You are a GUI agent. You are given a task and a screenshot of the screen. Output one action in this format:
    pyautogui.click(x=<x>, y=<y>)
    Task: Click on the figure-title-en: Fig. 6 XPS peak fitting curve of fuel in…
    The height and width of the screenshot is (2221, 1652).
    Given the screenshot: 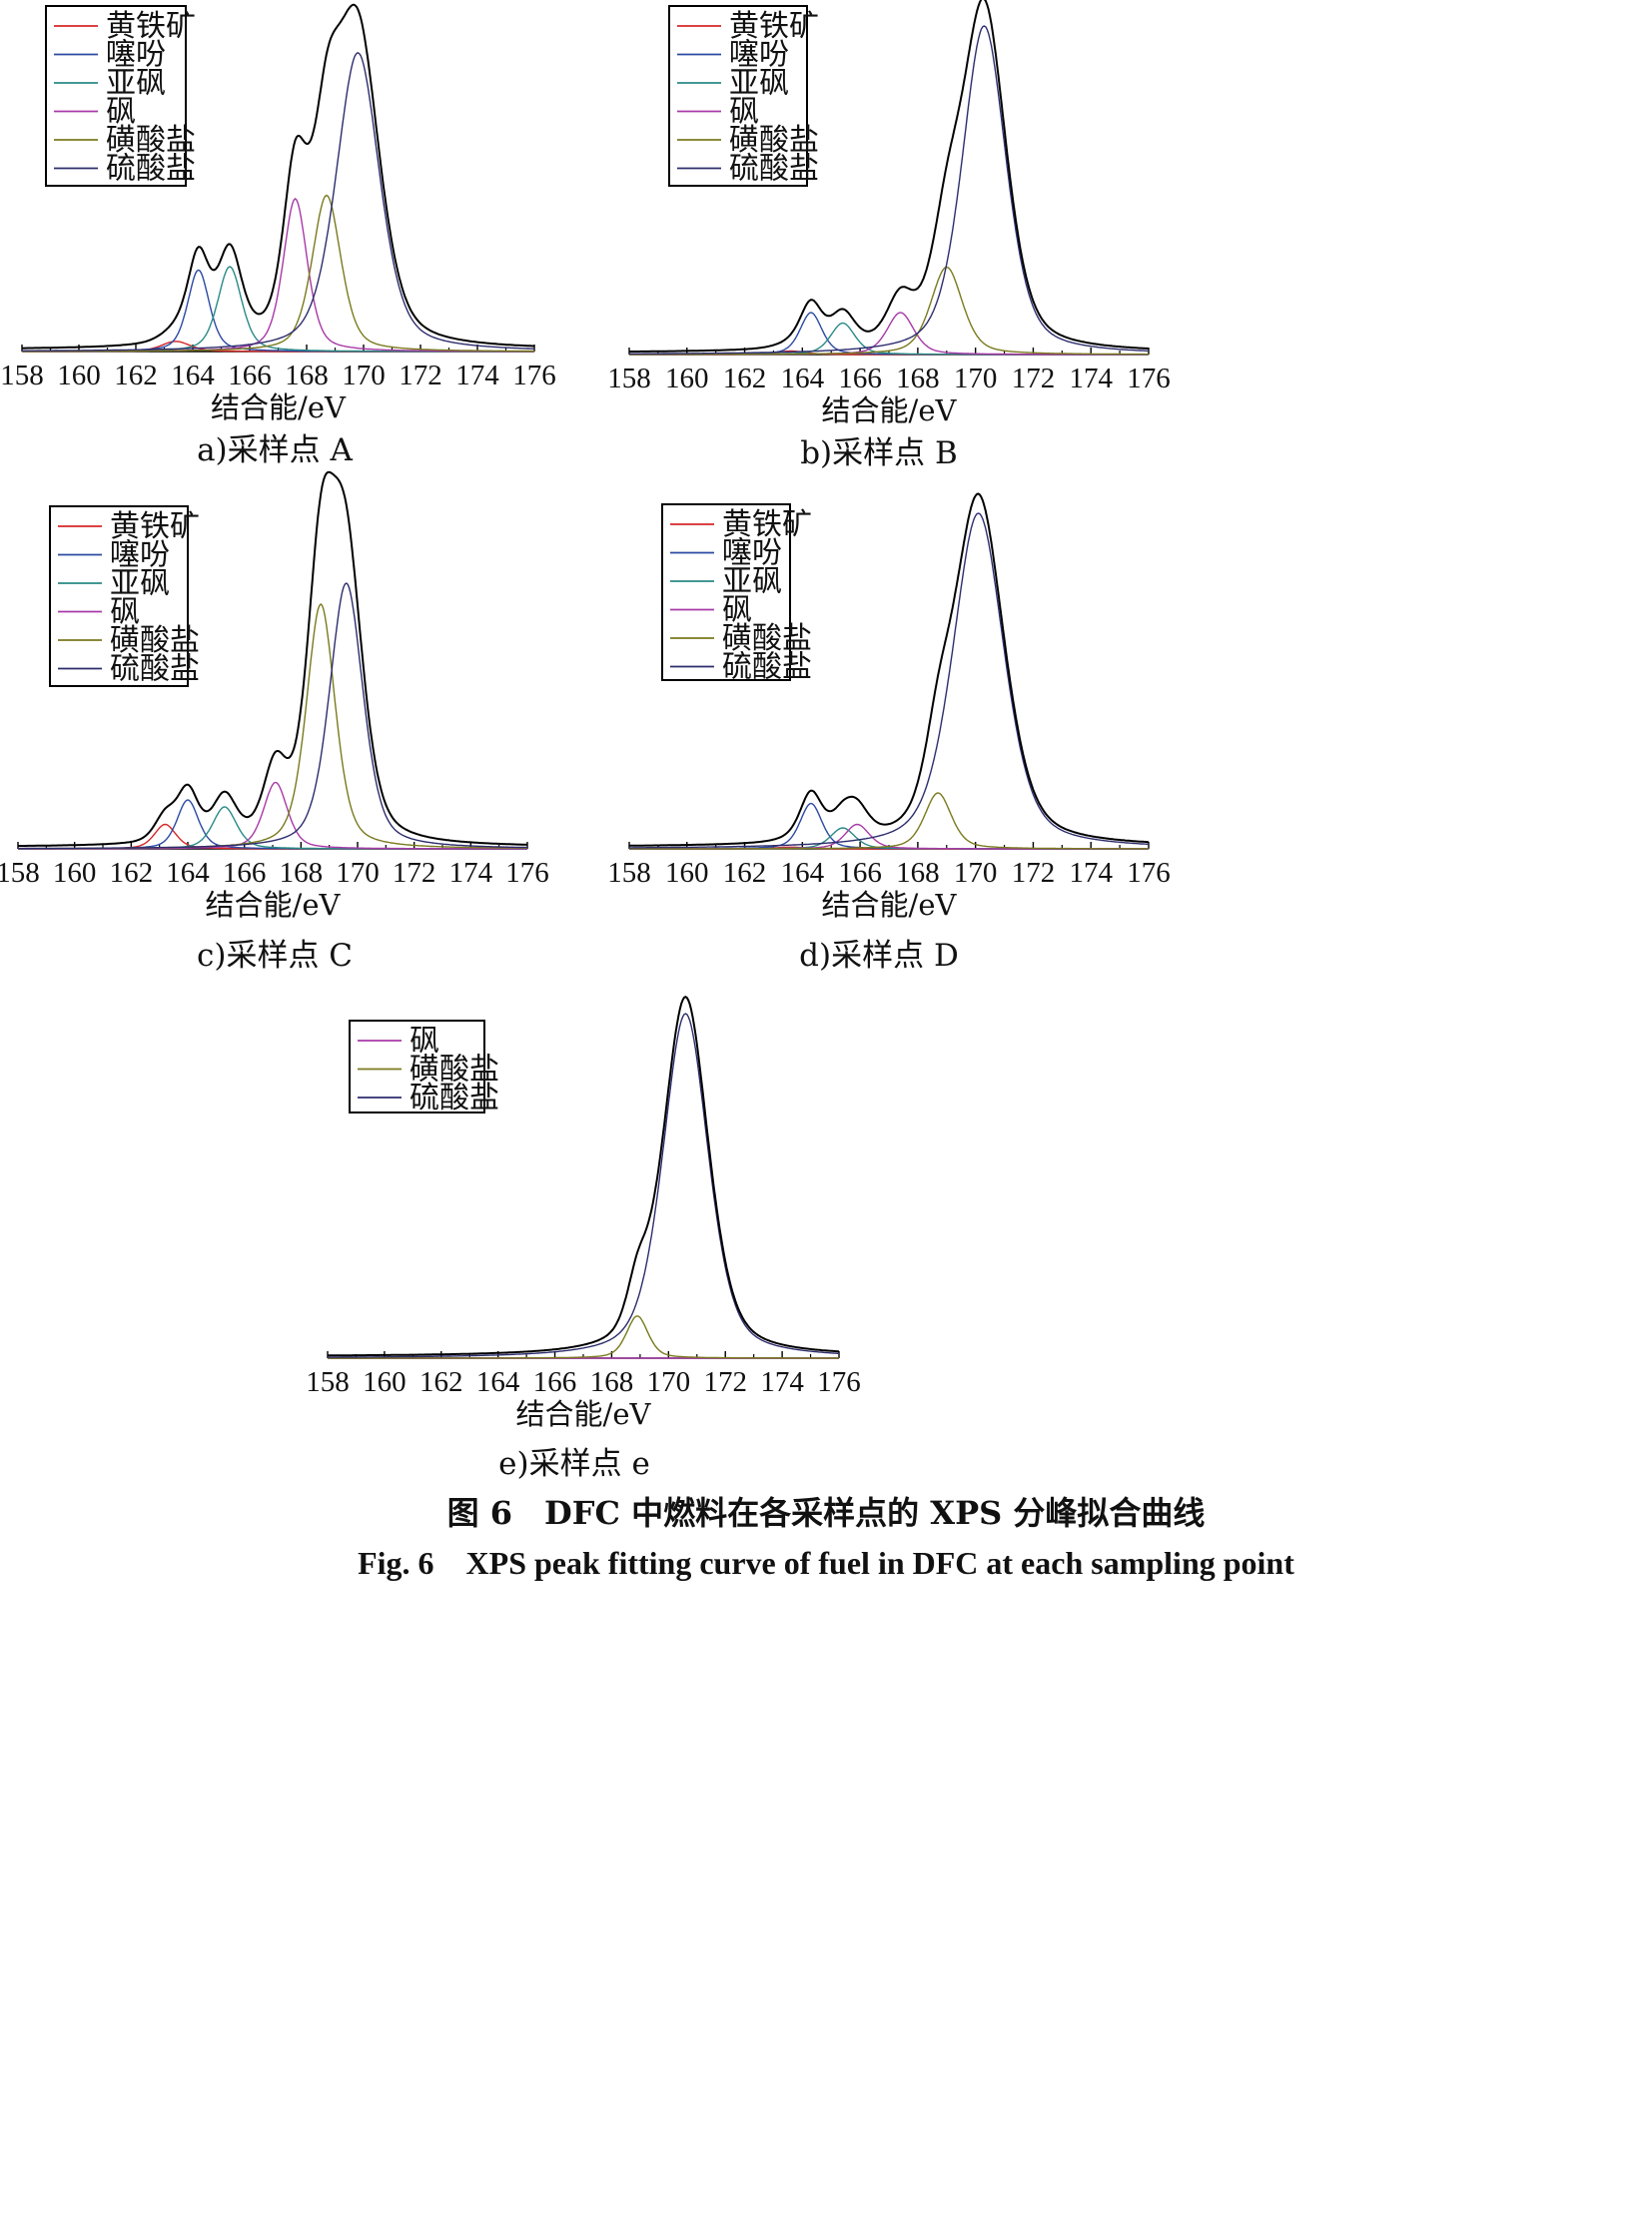 What is the action you would take?
    pyautogui.click(x=826, y=1563)
    